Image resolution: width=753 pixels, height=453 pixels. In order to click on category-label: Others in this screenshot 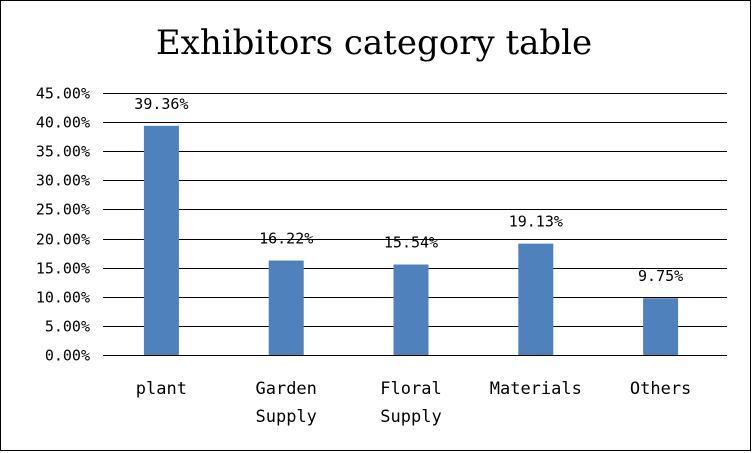, I will do `click(660, 389)`.